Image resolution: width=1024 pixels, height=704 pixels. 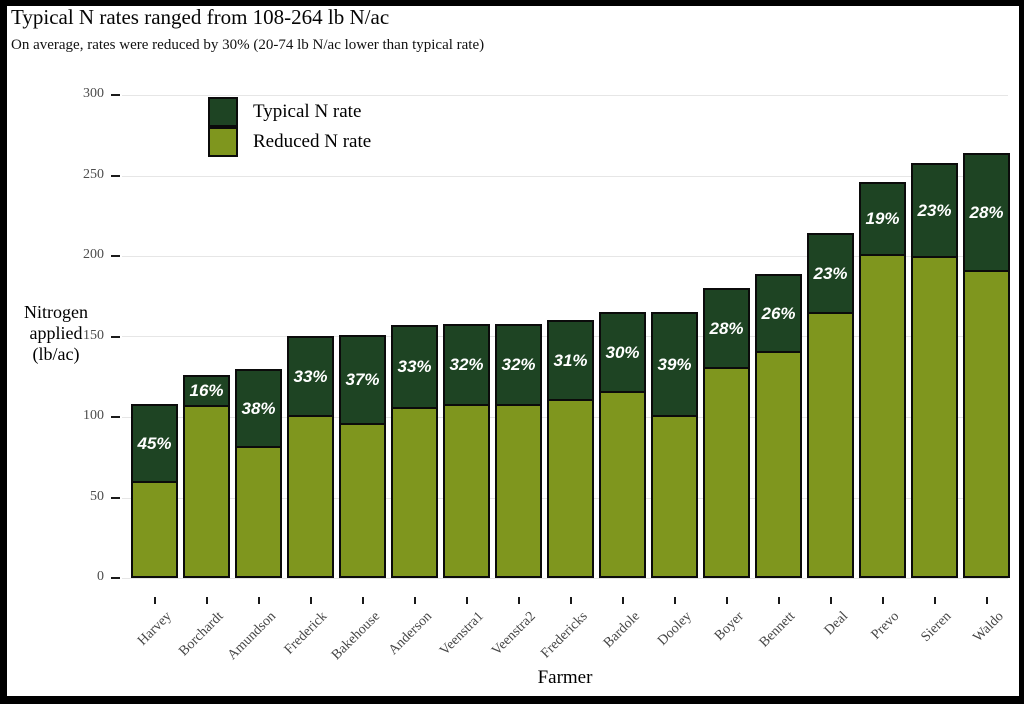 What do you see at coordinates (93, 93) in the screenshot?
I see `y-tick-label: 300` at bounding box center [93, 93].